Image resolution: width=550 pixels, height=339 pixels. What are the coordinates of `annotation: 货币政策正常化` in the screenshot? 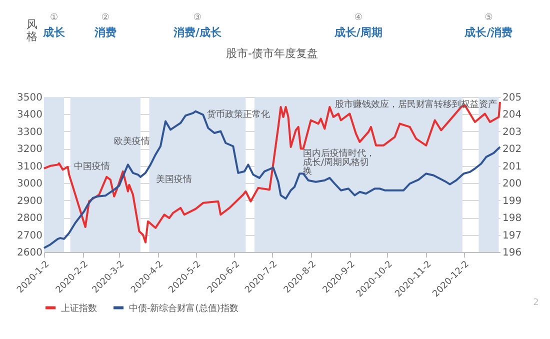 It's located at (238, 114).